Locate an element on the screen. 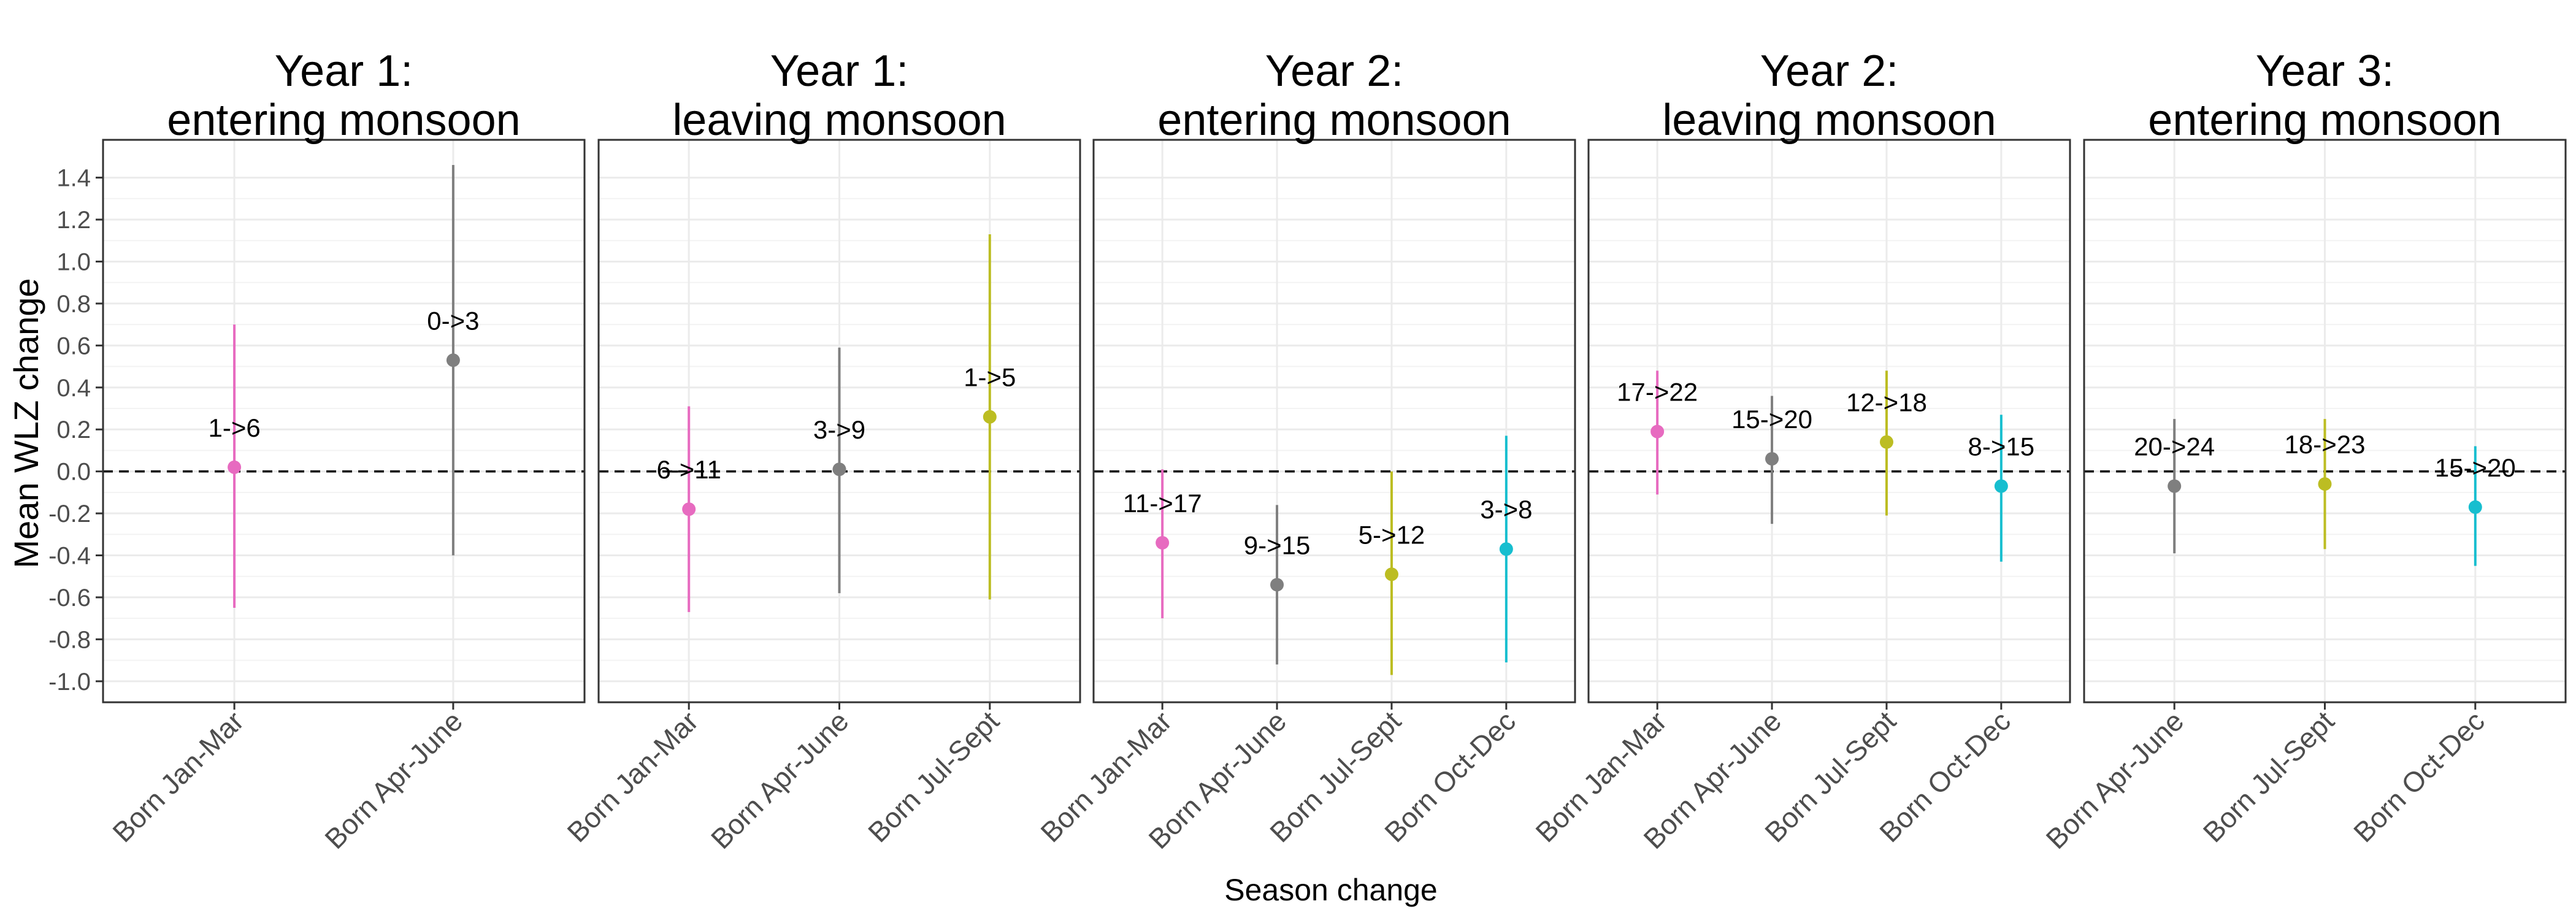 Image resolution: width=2576 pixels, height=920 pixels. point-label: 11->17 is located at coordinates (1162, 503).